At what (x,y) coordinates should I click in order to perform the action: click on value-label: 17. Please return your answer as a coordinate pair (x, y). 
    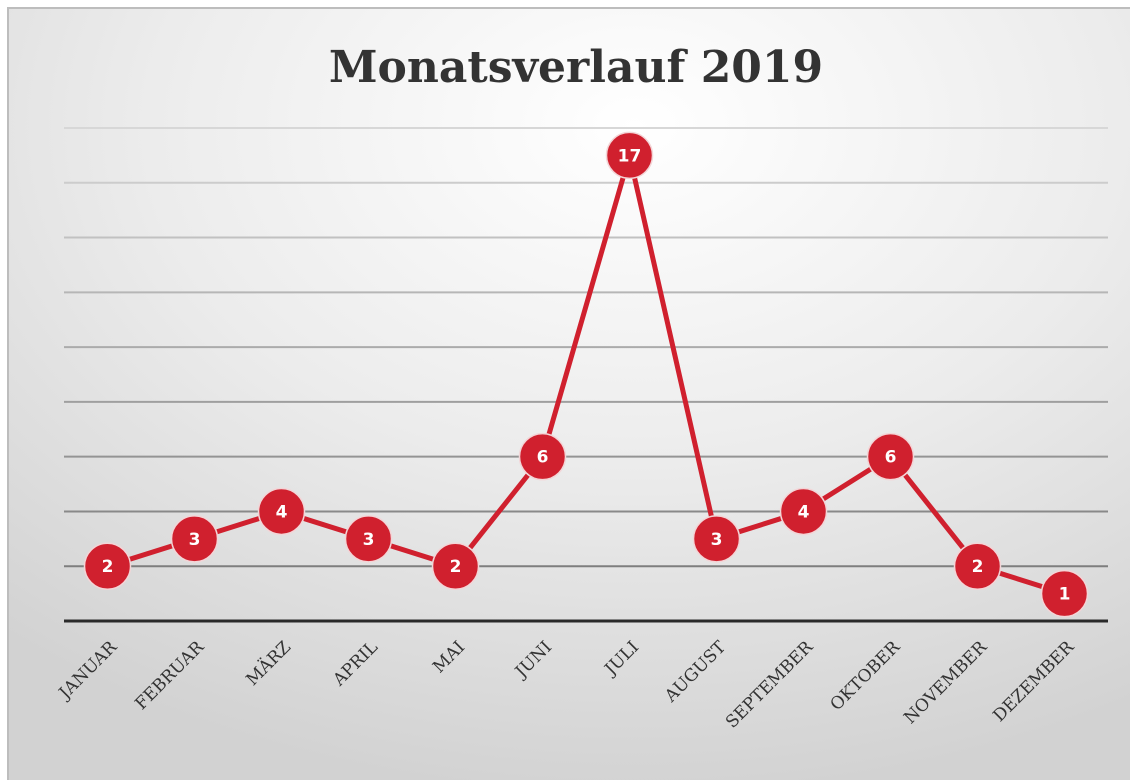
    Looking at the image, I should click on (630, 156).